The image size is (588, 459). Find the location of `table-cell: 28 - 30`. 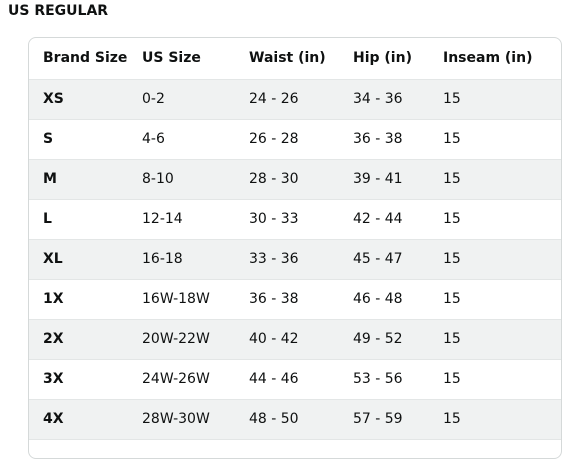

table-cell: 28 - 30 is located at coordinates (301, 179).